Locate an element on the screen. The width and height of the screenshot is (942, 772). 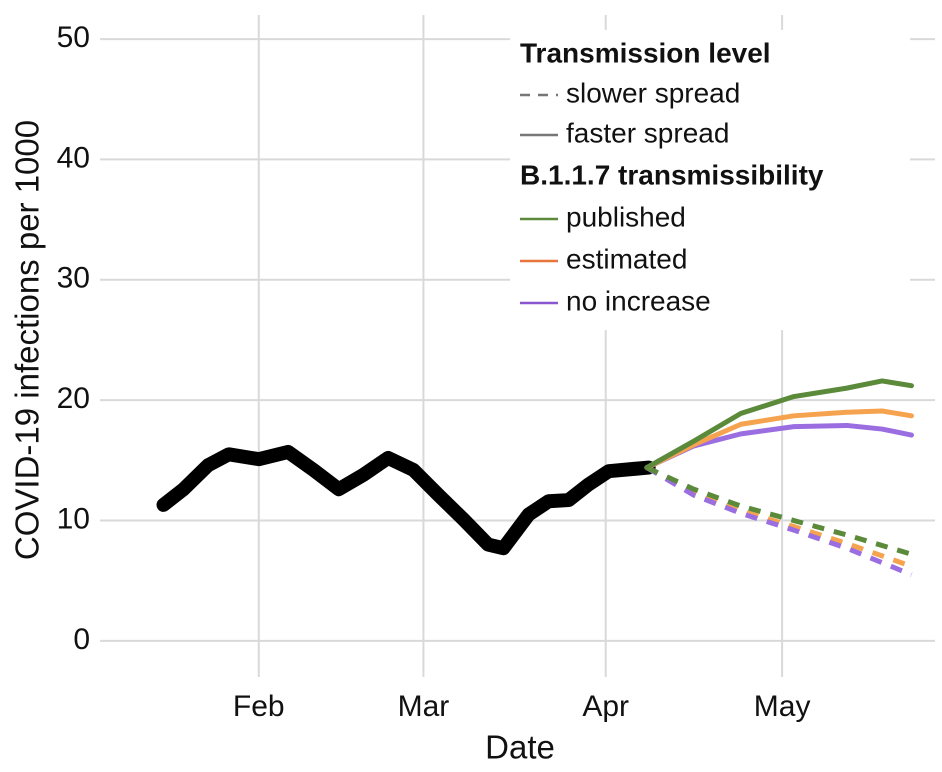
x-tick-label: Apr is located at coordinates (605, 706).